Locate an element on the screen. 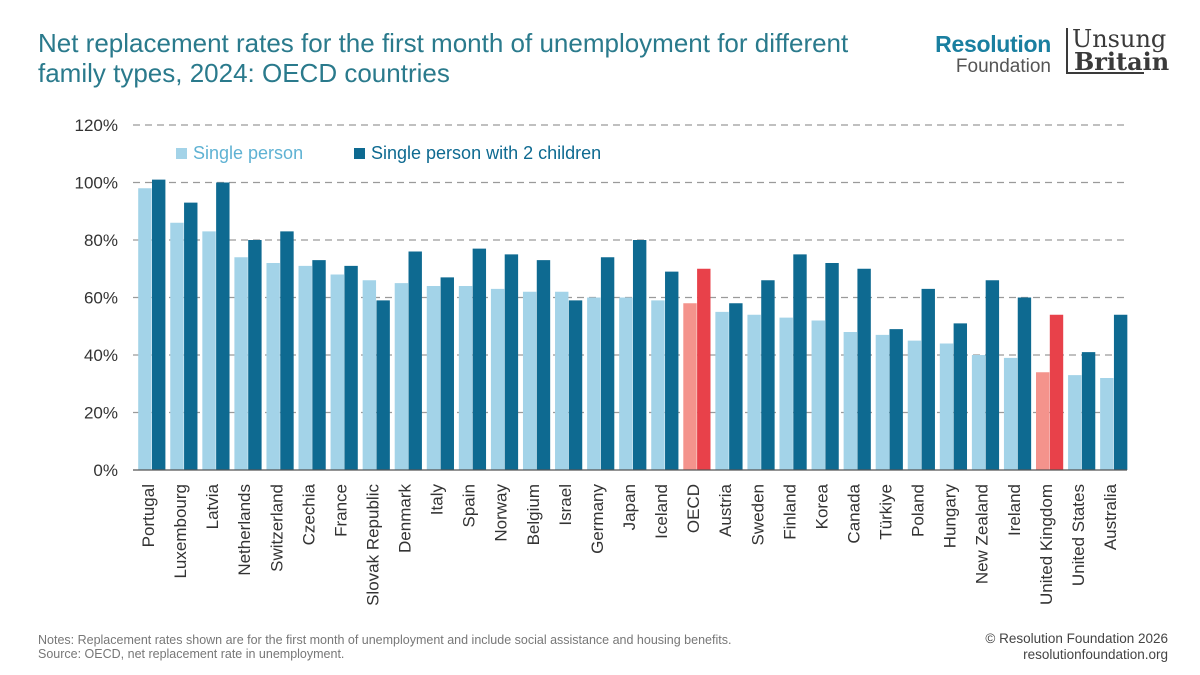 Image resolution: width=1200 pixels, height=675 pixels. logo-ub-line2: Britain is located at coordinates (1122, 61).